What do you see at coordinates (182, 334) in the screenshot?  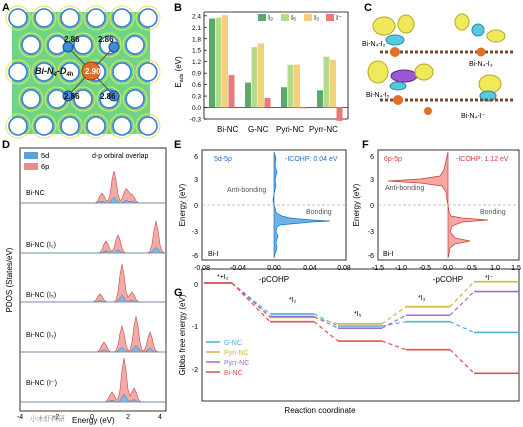 I see `g-y-label: Gibbs free energy (eV)` at bounding box center [182, 334].